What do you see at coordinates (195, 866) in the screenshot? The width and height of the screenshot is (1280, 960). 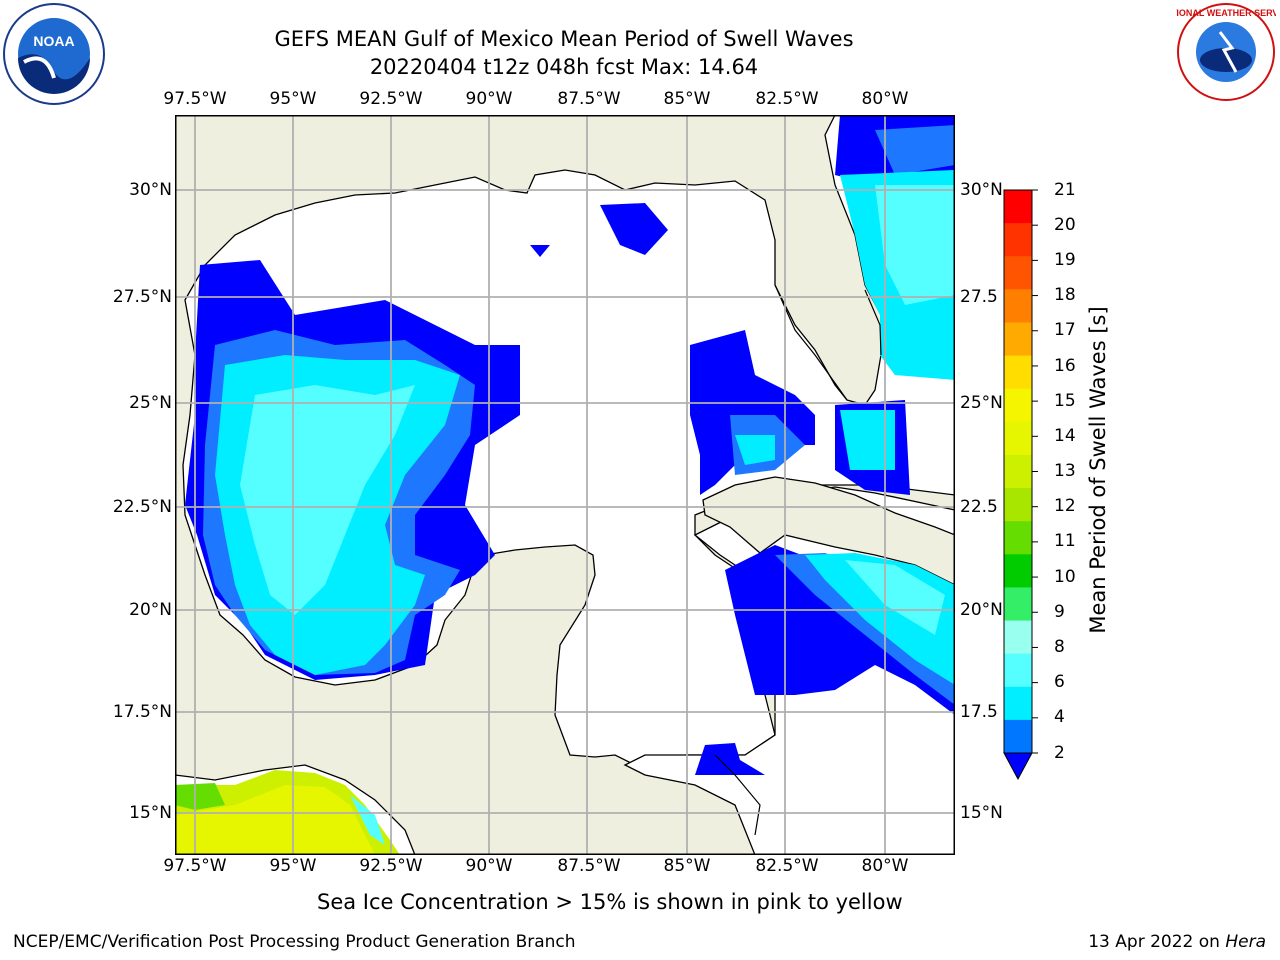 I see `lon-label-bottom: 97.5°W` at bounding box center [195, 866].